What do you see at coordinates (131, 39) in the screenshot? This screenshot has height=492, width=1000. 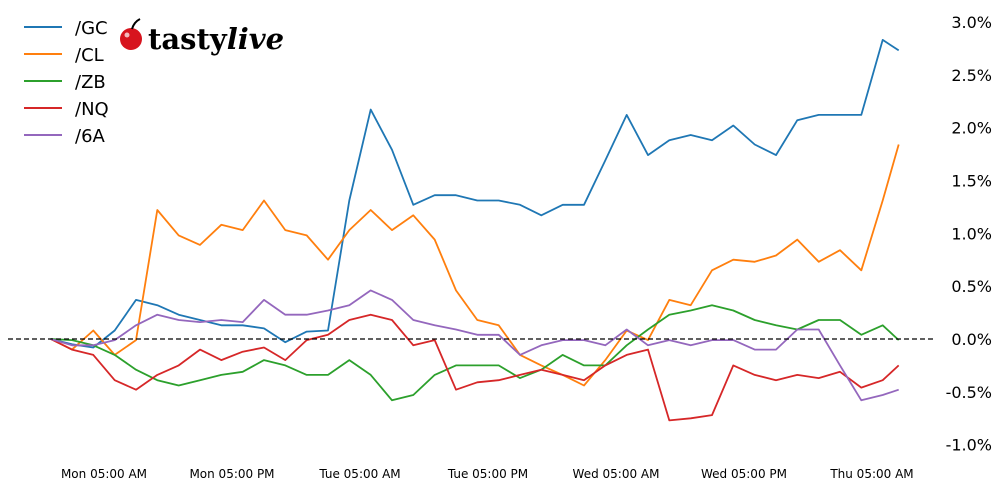 I see `cherry-icon` at bounding box center [131, 39].